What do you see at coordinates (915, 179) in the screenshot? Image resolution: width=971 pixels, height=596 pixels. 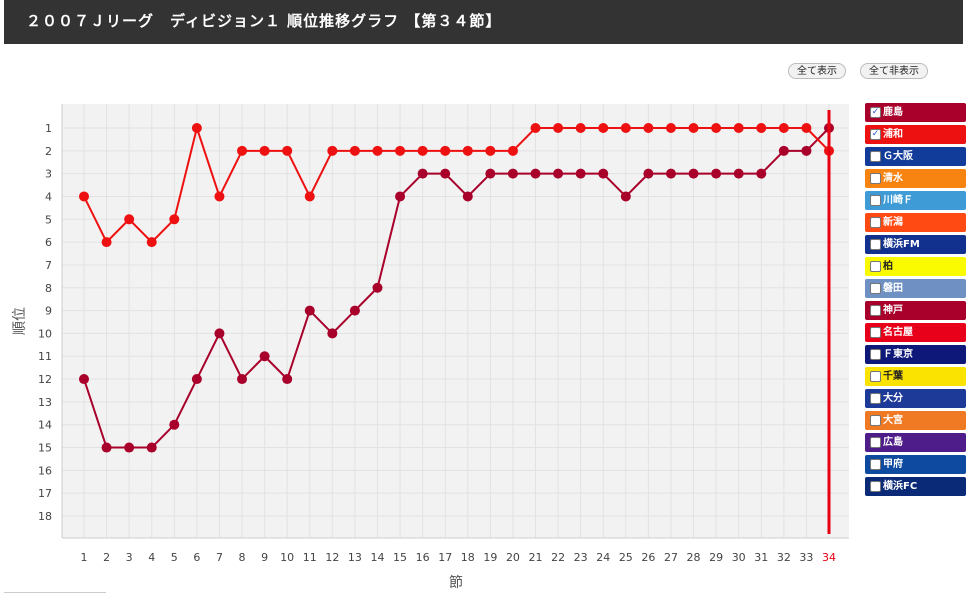 I see `legend-item: 清水` at bounding box center [915, 179].